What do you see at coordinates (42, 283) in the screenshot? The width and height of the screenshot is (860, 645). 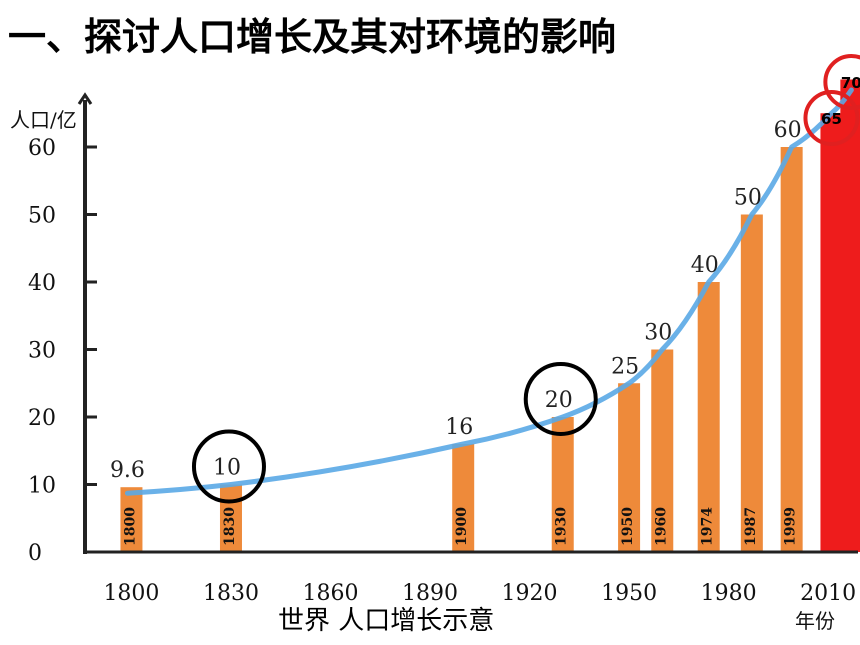 I see `y-tick-label-40: 40` at bounding box center [42, 283].